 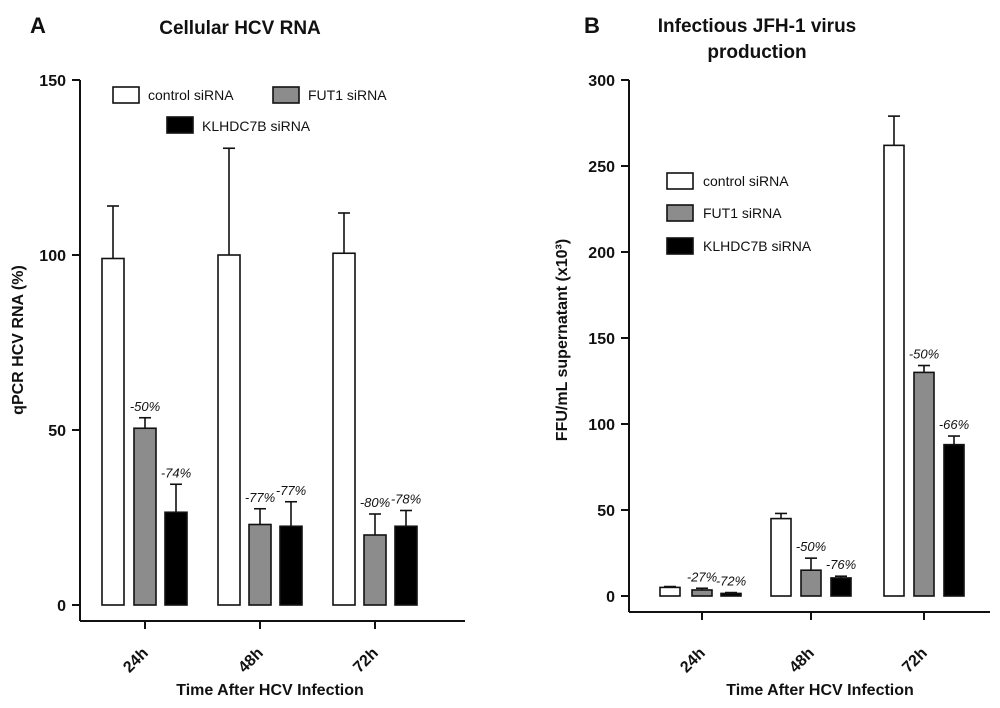 What do you see at coordinates (954, 424) in the screenshot?
I see `percent-change-label: -66%` at bounding box center [954, 424].